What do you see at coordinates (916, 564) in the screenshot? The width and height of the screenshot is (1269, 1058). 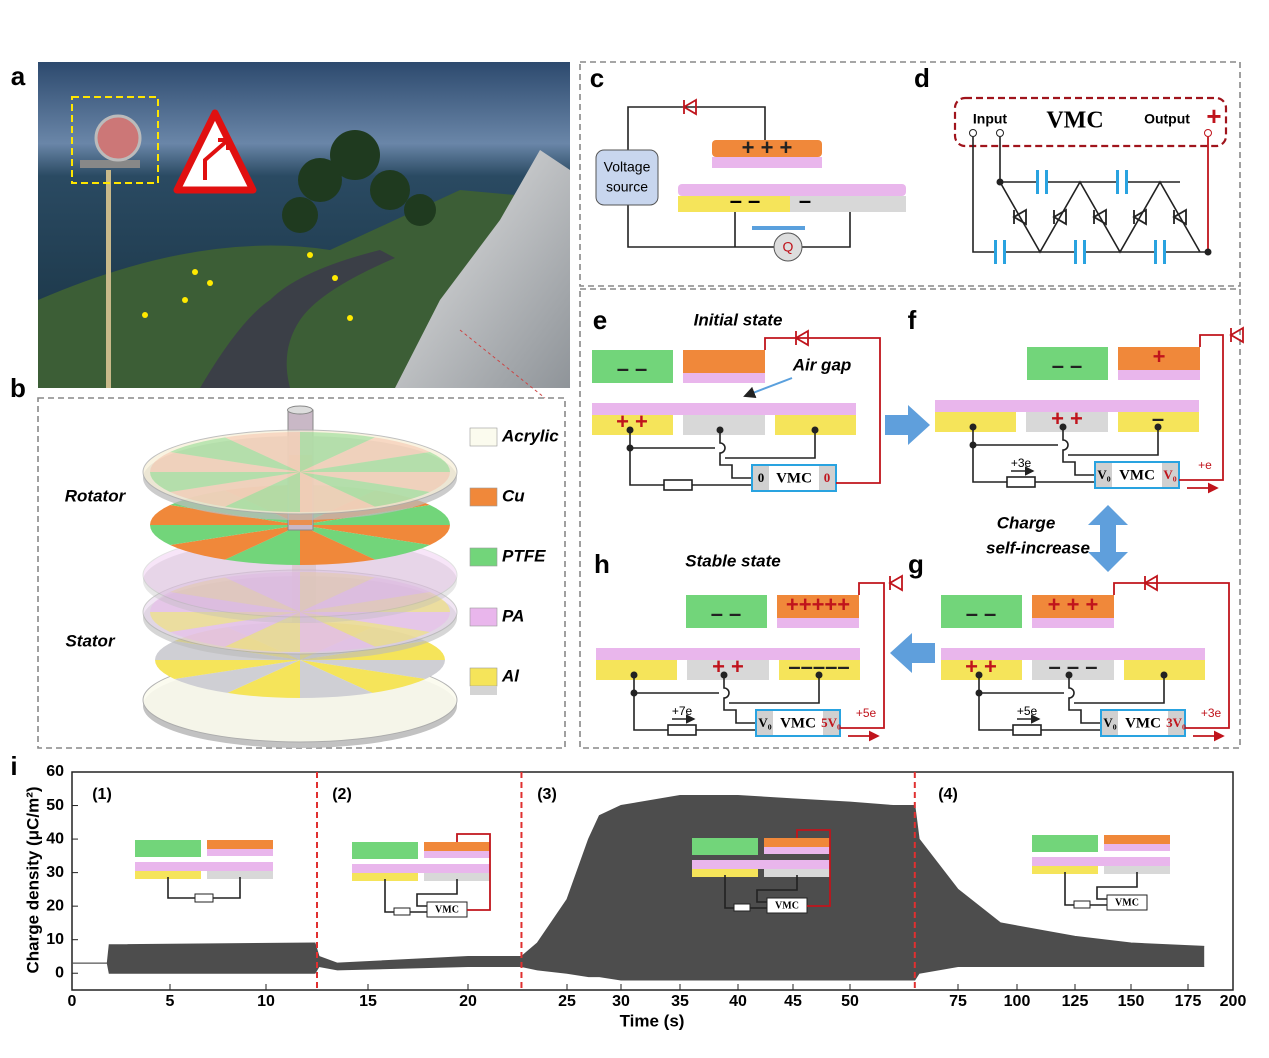 I see `panel-label: g` at bounding box center [916, 564].